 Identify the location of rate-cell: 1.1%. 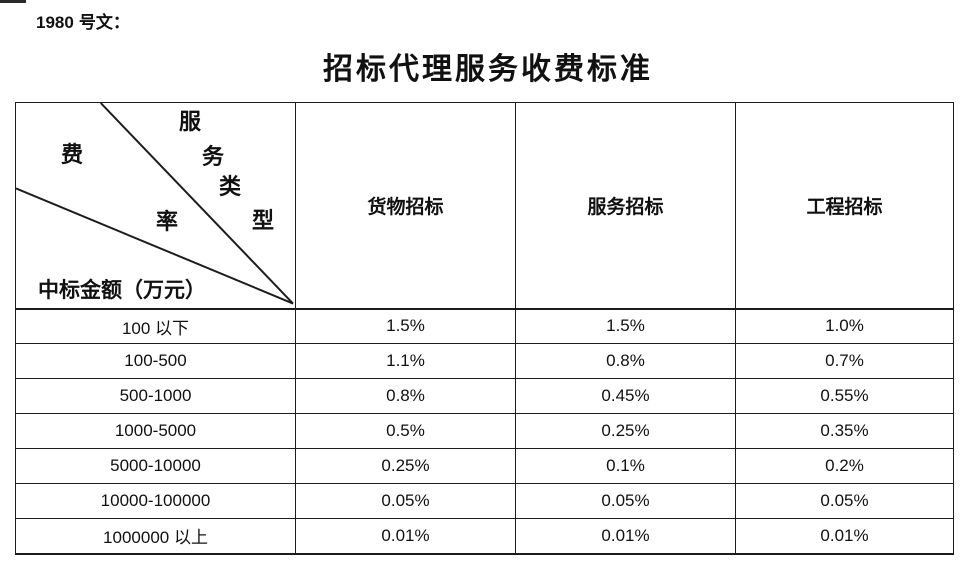
(405, 361).